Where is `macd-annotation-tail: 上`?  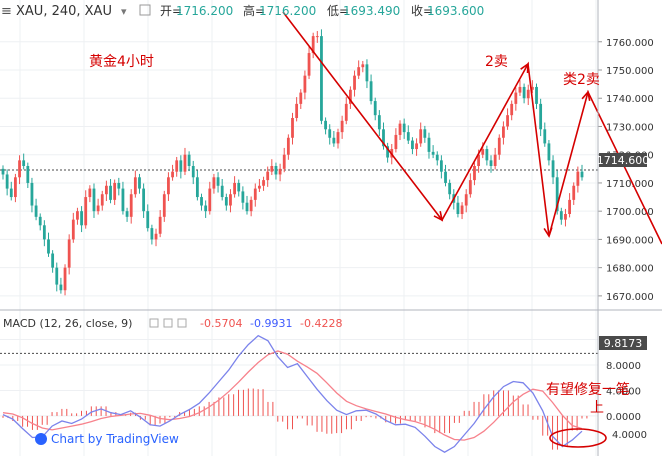 macd-annotation-tail: 上 is located at coordinates (597, 408).